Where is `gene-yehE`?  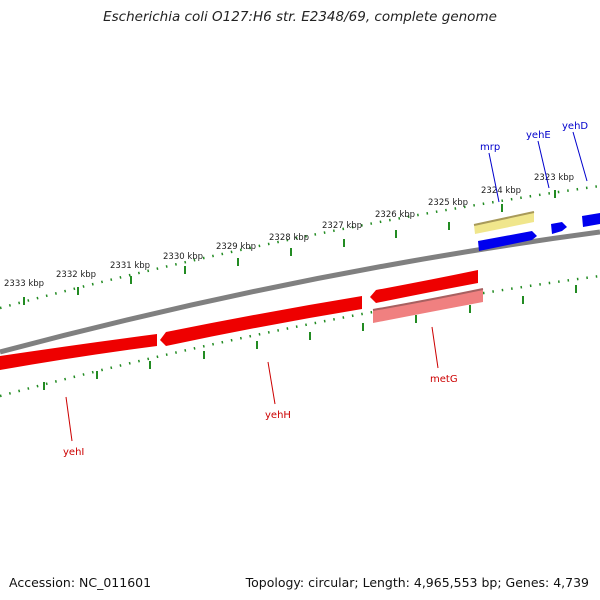
gene-yehE is located at coordinates (559, 228).